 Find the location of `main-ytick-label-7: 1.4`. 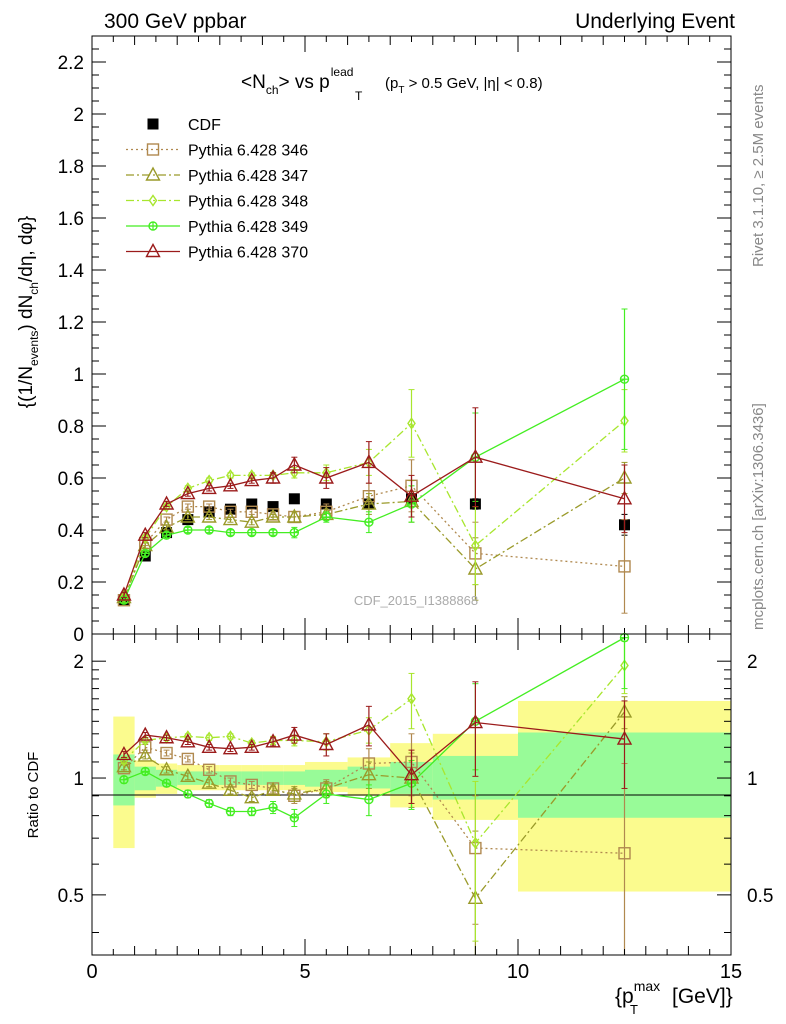

main-ytick-label-7: 1.4 is located at coordinates (71, 271).